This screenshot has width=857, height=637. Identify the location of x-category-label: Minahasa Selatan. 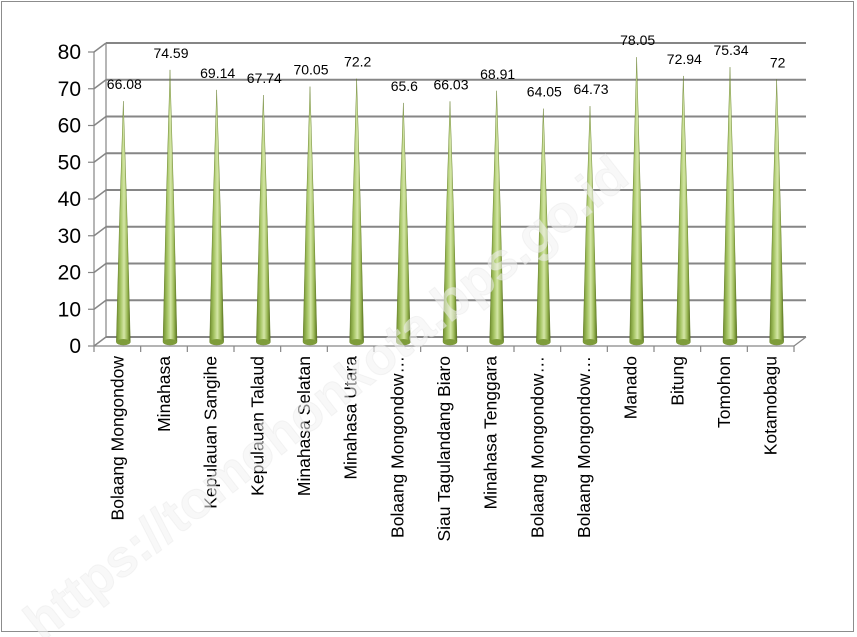
(304, 426).